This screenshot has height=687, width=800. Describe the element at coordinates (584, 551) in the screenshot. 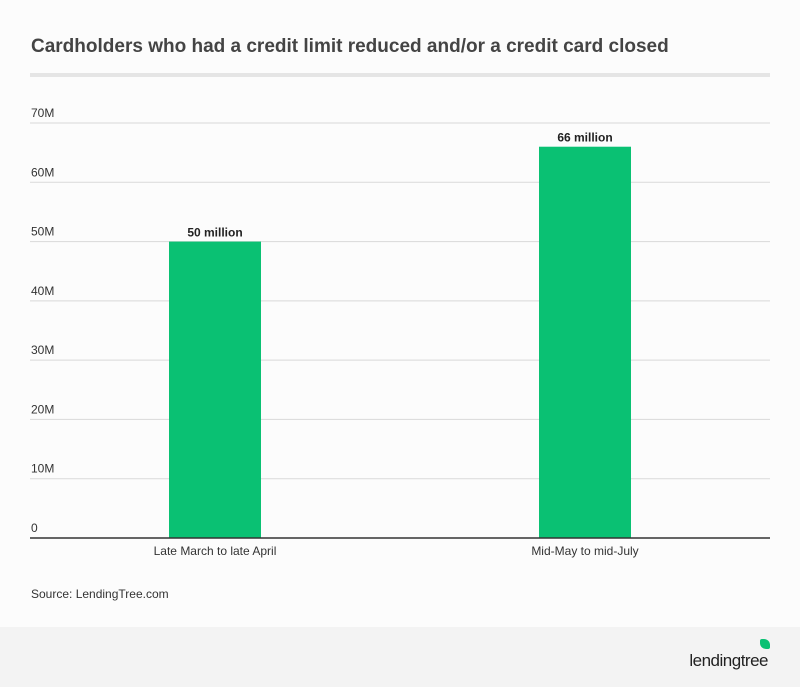

I see `x-tick-label: Mid-May to mid-July` at that location.